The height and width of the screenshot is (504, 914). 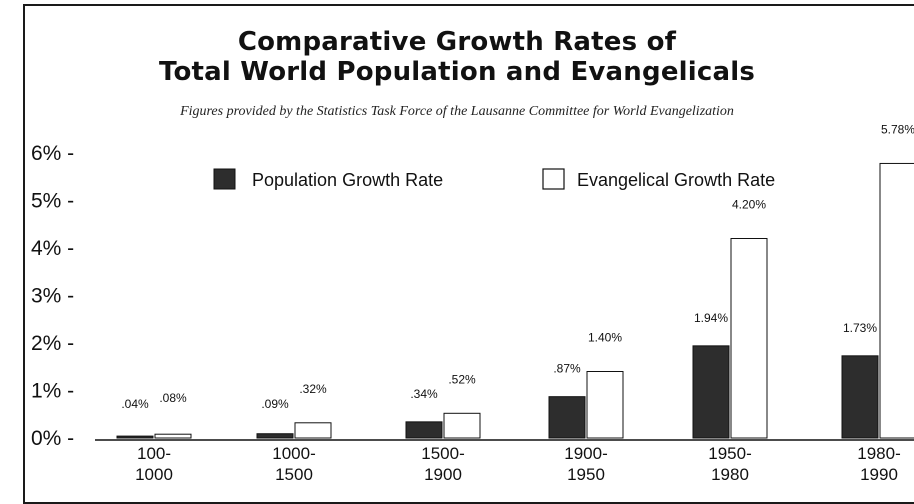 I want to click on legend-label-evangelical: Evangelical Growth Rate, so click(x=676, y=180).